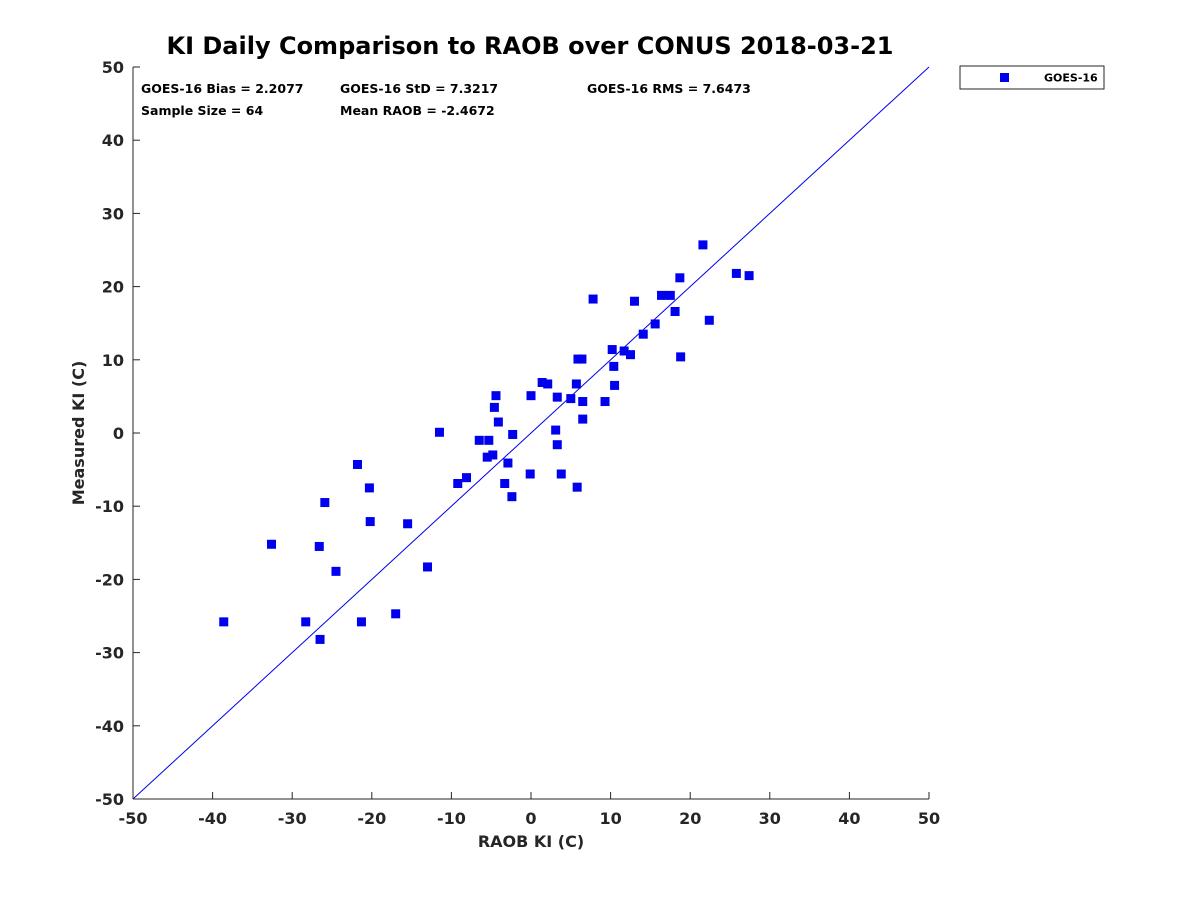  I want to click on y-tick-label: 40, so click(113, 140).